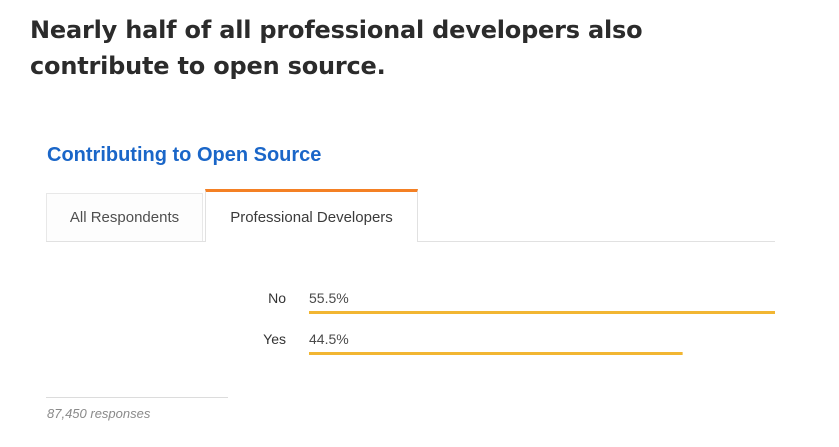 The width and height of the screenshot is (839, 447). What do you see at coordinates (99, 413) in the screenshot?
I see `response-count: 87,450 responses` at bounding box center [99, 413].